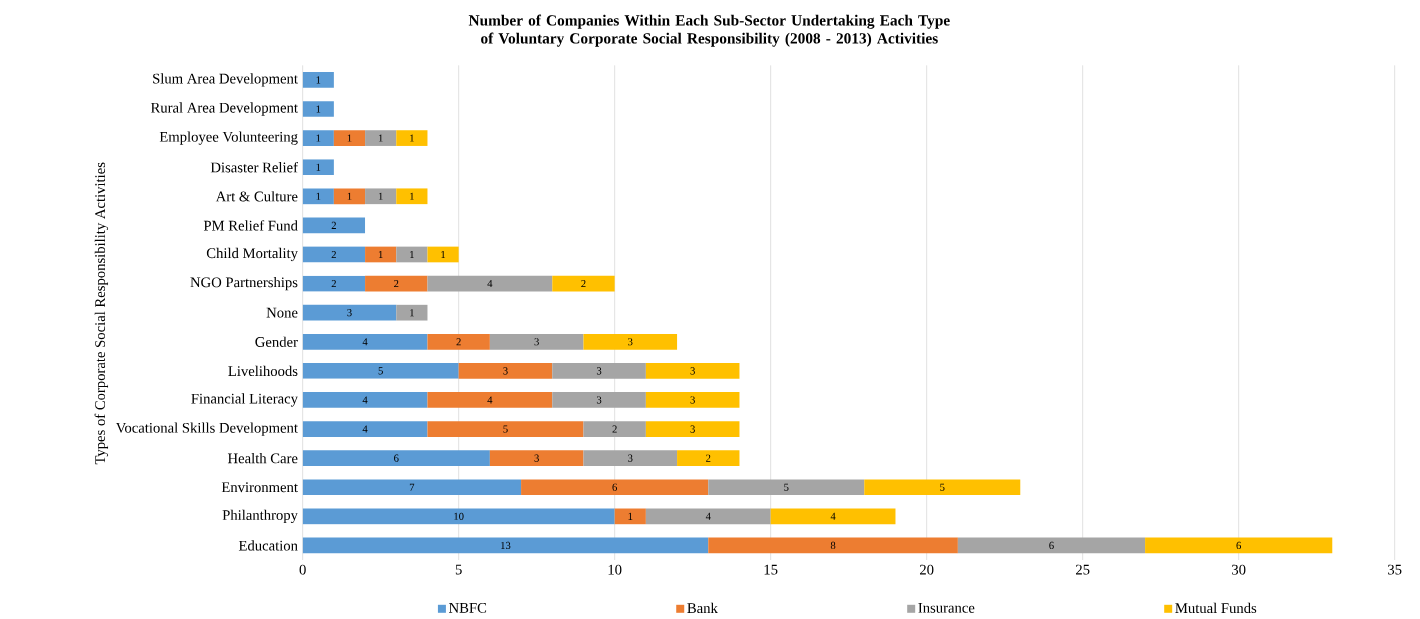  I want to click on y-tick-label: Financial Literacy, so click(244, 400).